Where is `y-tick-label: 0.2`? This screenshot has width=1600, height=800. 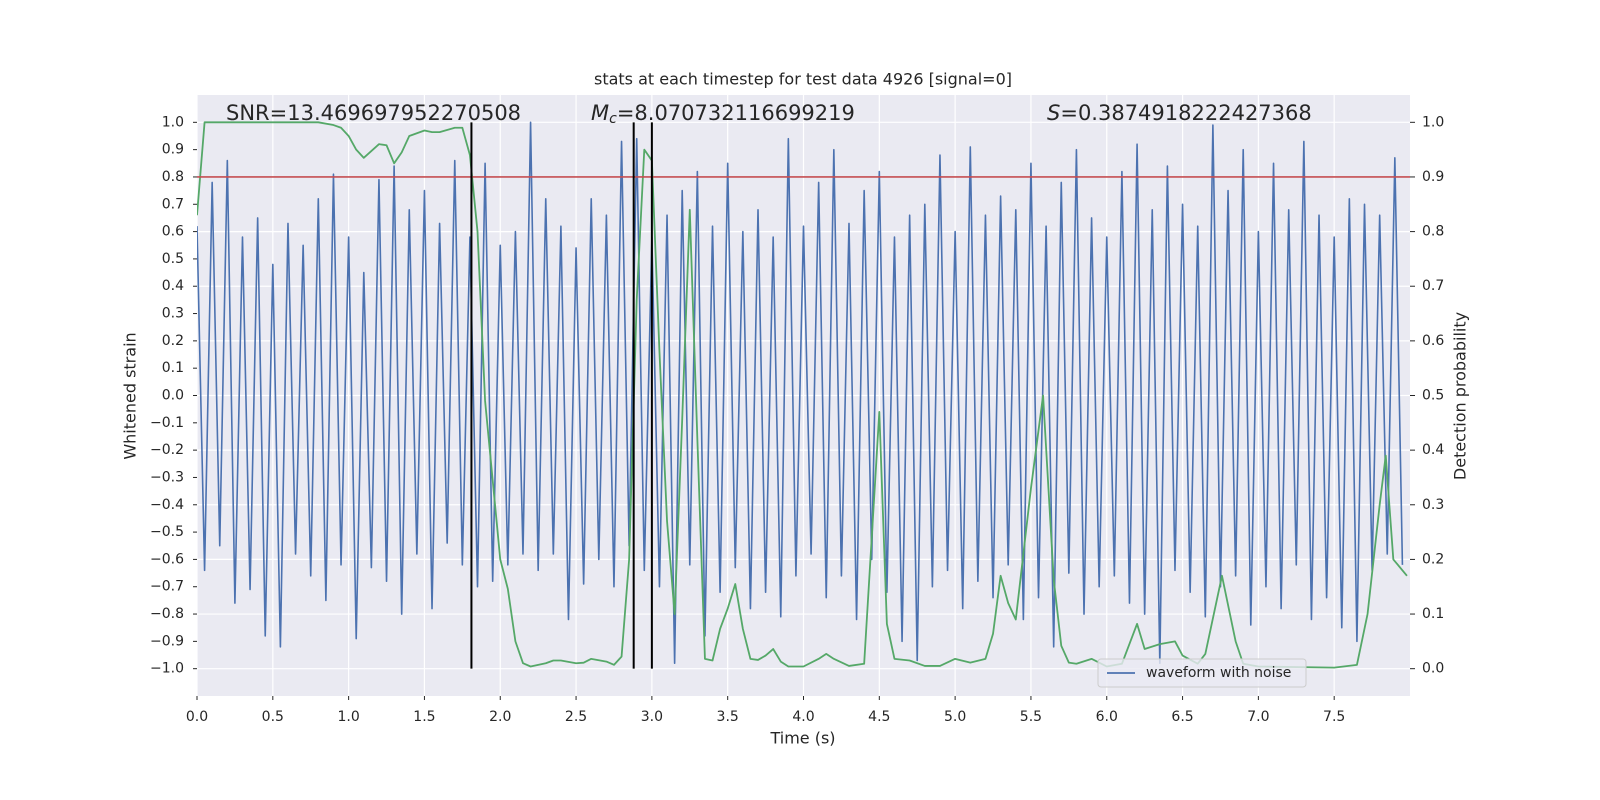 y-tick-label: 0.2 is located at coordinates (173, 341).